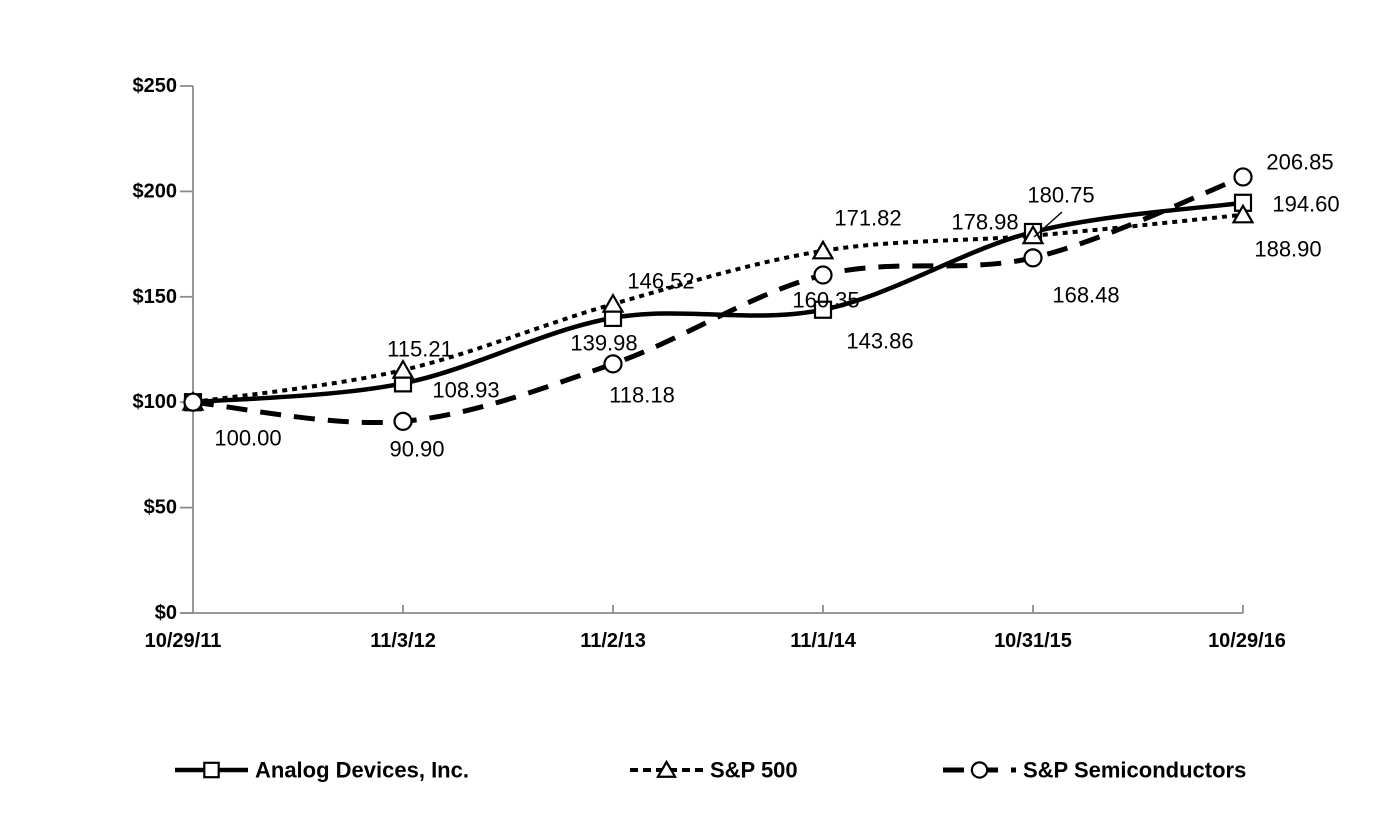  What do you see at coordinates (979, 770) in the screenshot?
I see `legend-marker-circle` at bounding box center [979, 770].